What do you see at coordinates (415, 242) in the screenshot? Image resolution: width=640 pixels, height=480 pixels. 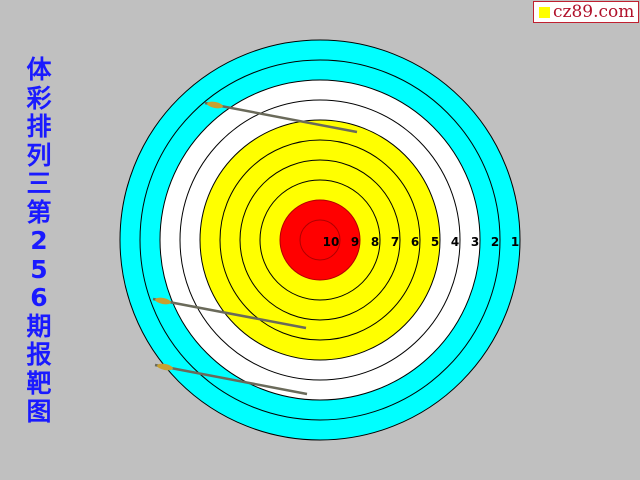 I see `ring-label-6: 6` at bounding box center [415, 242].